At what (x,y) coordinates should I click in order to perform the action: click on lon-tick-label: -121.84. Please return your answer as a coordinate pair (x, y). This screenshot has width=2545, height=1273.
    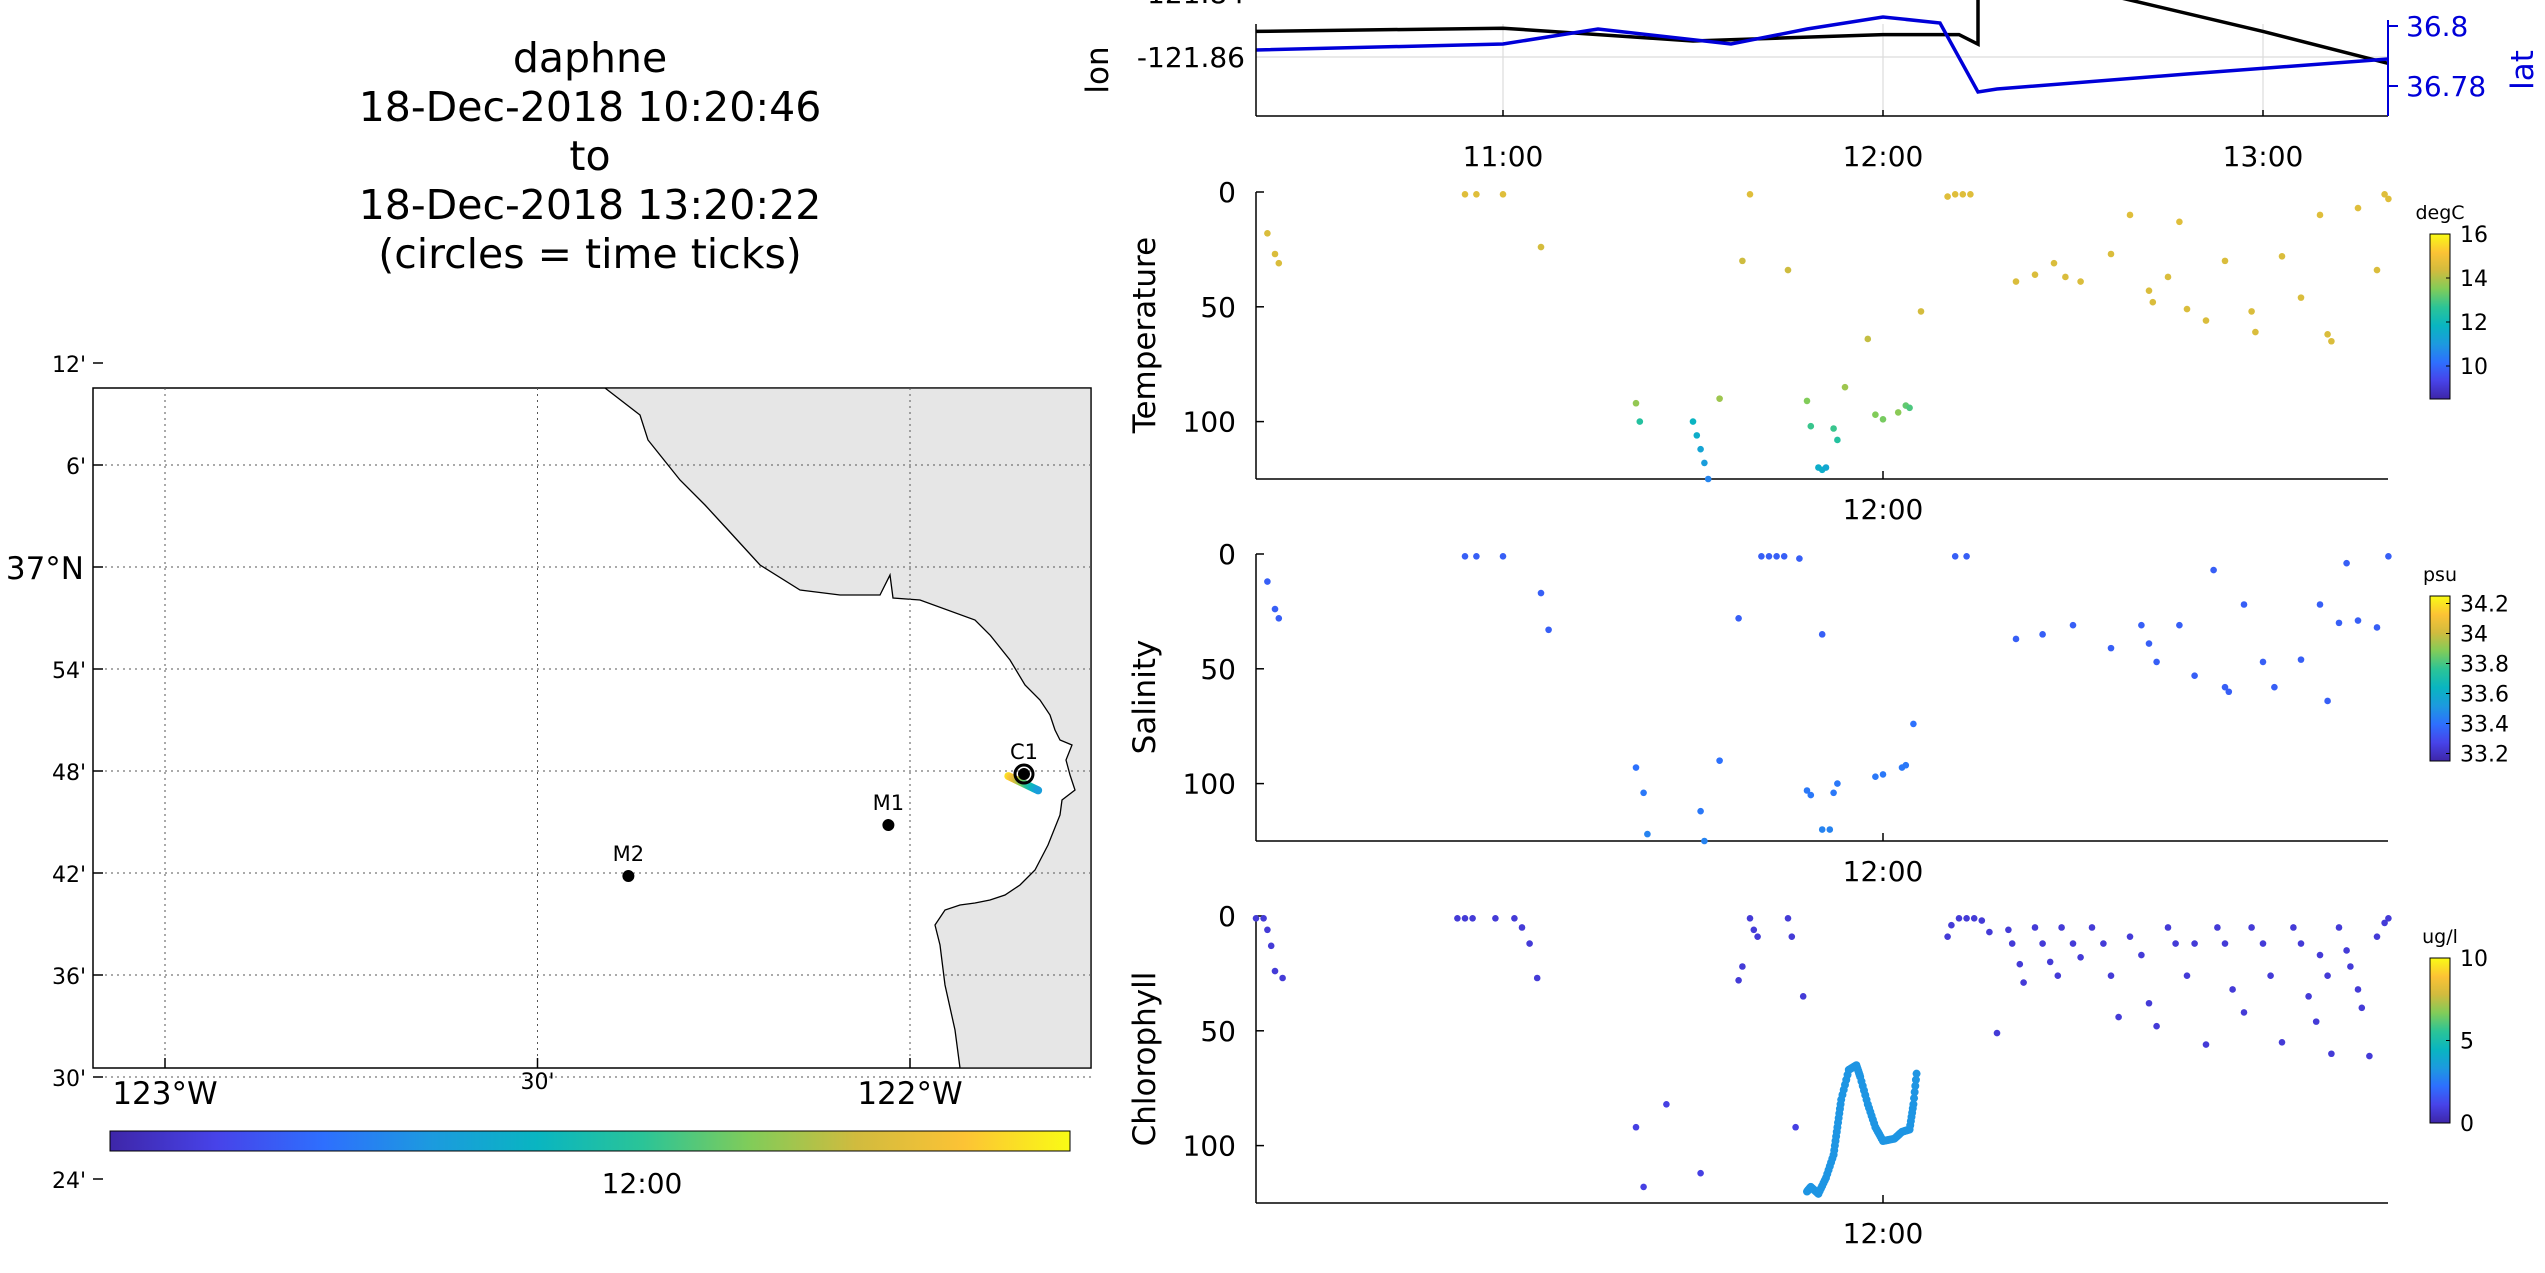
    Looking at the image, I should click on (1191, 5).